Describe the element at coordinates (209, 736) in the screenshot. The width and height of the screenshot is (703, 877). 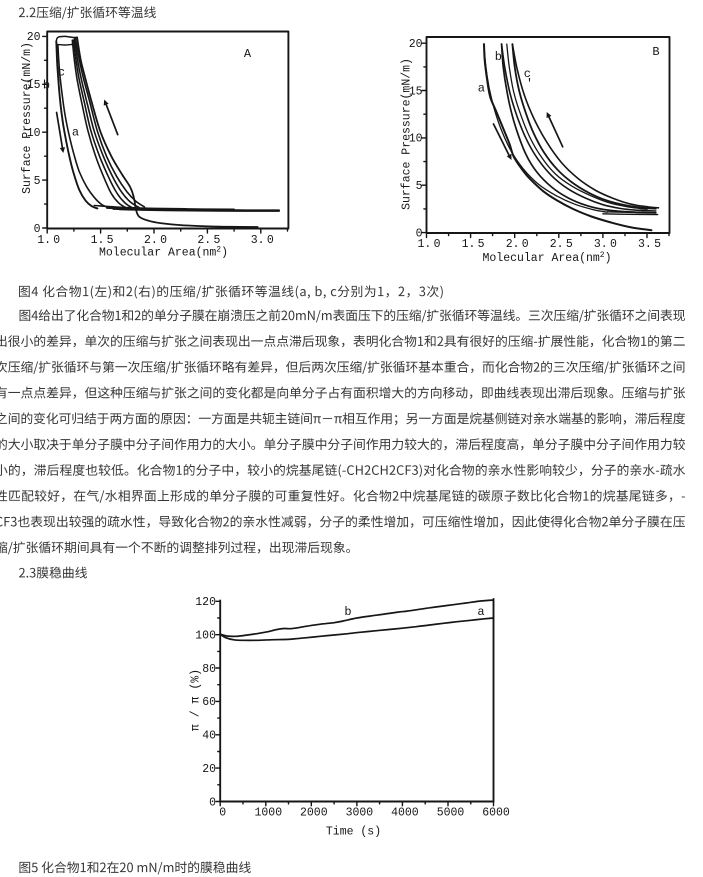
I see `svg-text: 40` at that location.